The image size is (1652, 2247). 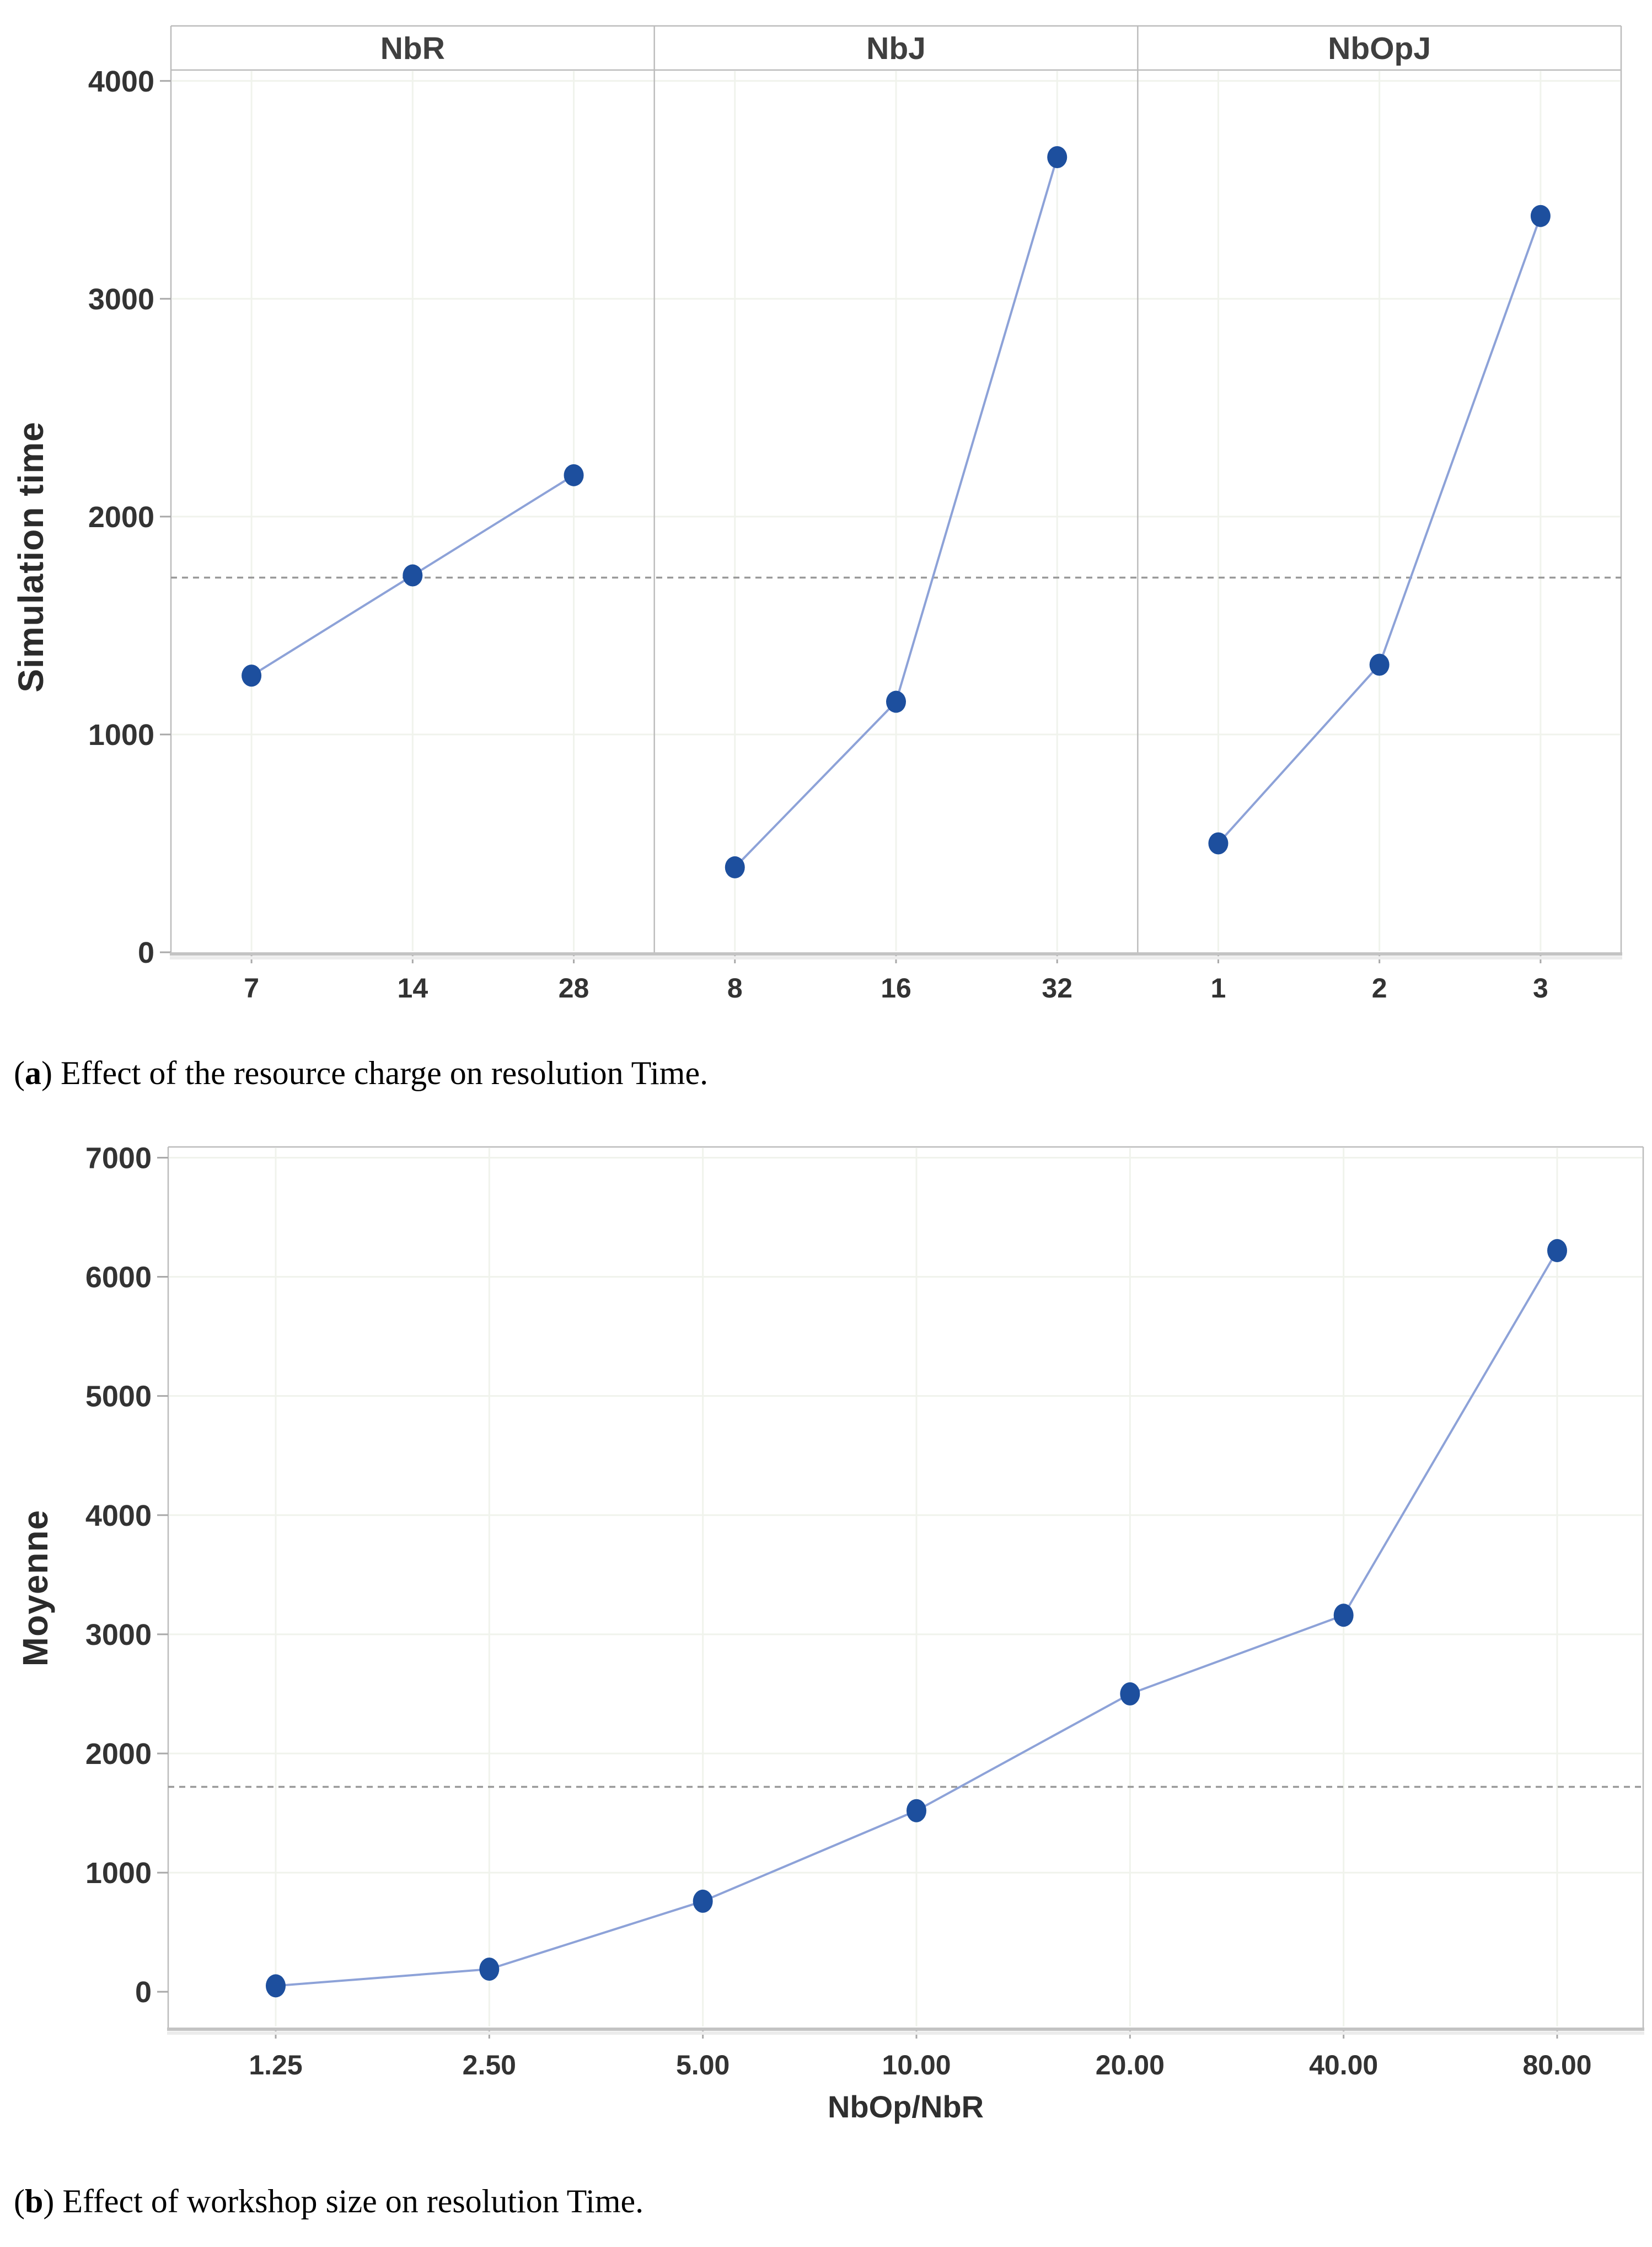 I want to click on x-tick-label: 1, so click(x=1218, y=988).